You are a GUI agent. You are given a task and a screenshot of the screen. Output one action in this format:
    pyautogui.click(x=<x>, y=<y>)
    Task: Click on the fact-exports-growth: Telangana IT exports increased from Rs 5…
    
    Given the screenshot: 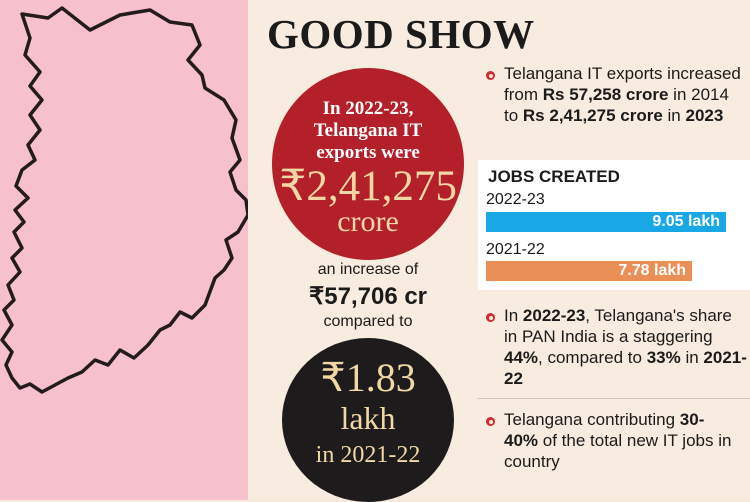 What is the action you would take?
    pyautogui.click(x=622, y=94)
    